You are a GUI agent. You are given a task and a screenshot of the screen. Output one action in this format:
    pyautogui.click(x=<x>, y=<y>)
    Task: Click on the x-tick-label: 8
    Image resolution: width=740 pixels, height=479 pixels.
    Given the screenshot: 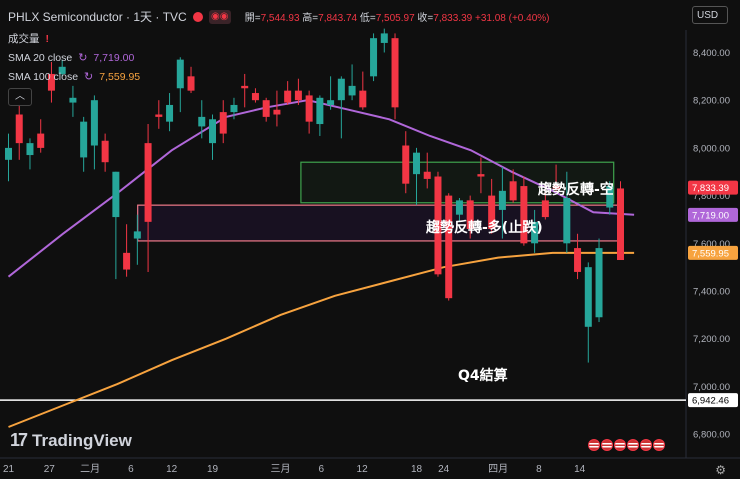 What is the action you would take?
    pyautogui.click(x=539, y=469)
    